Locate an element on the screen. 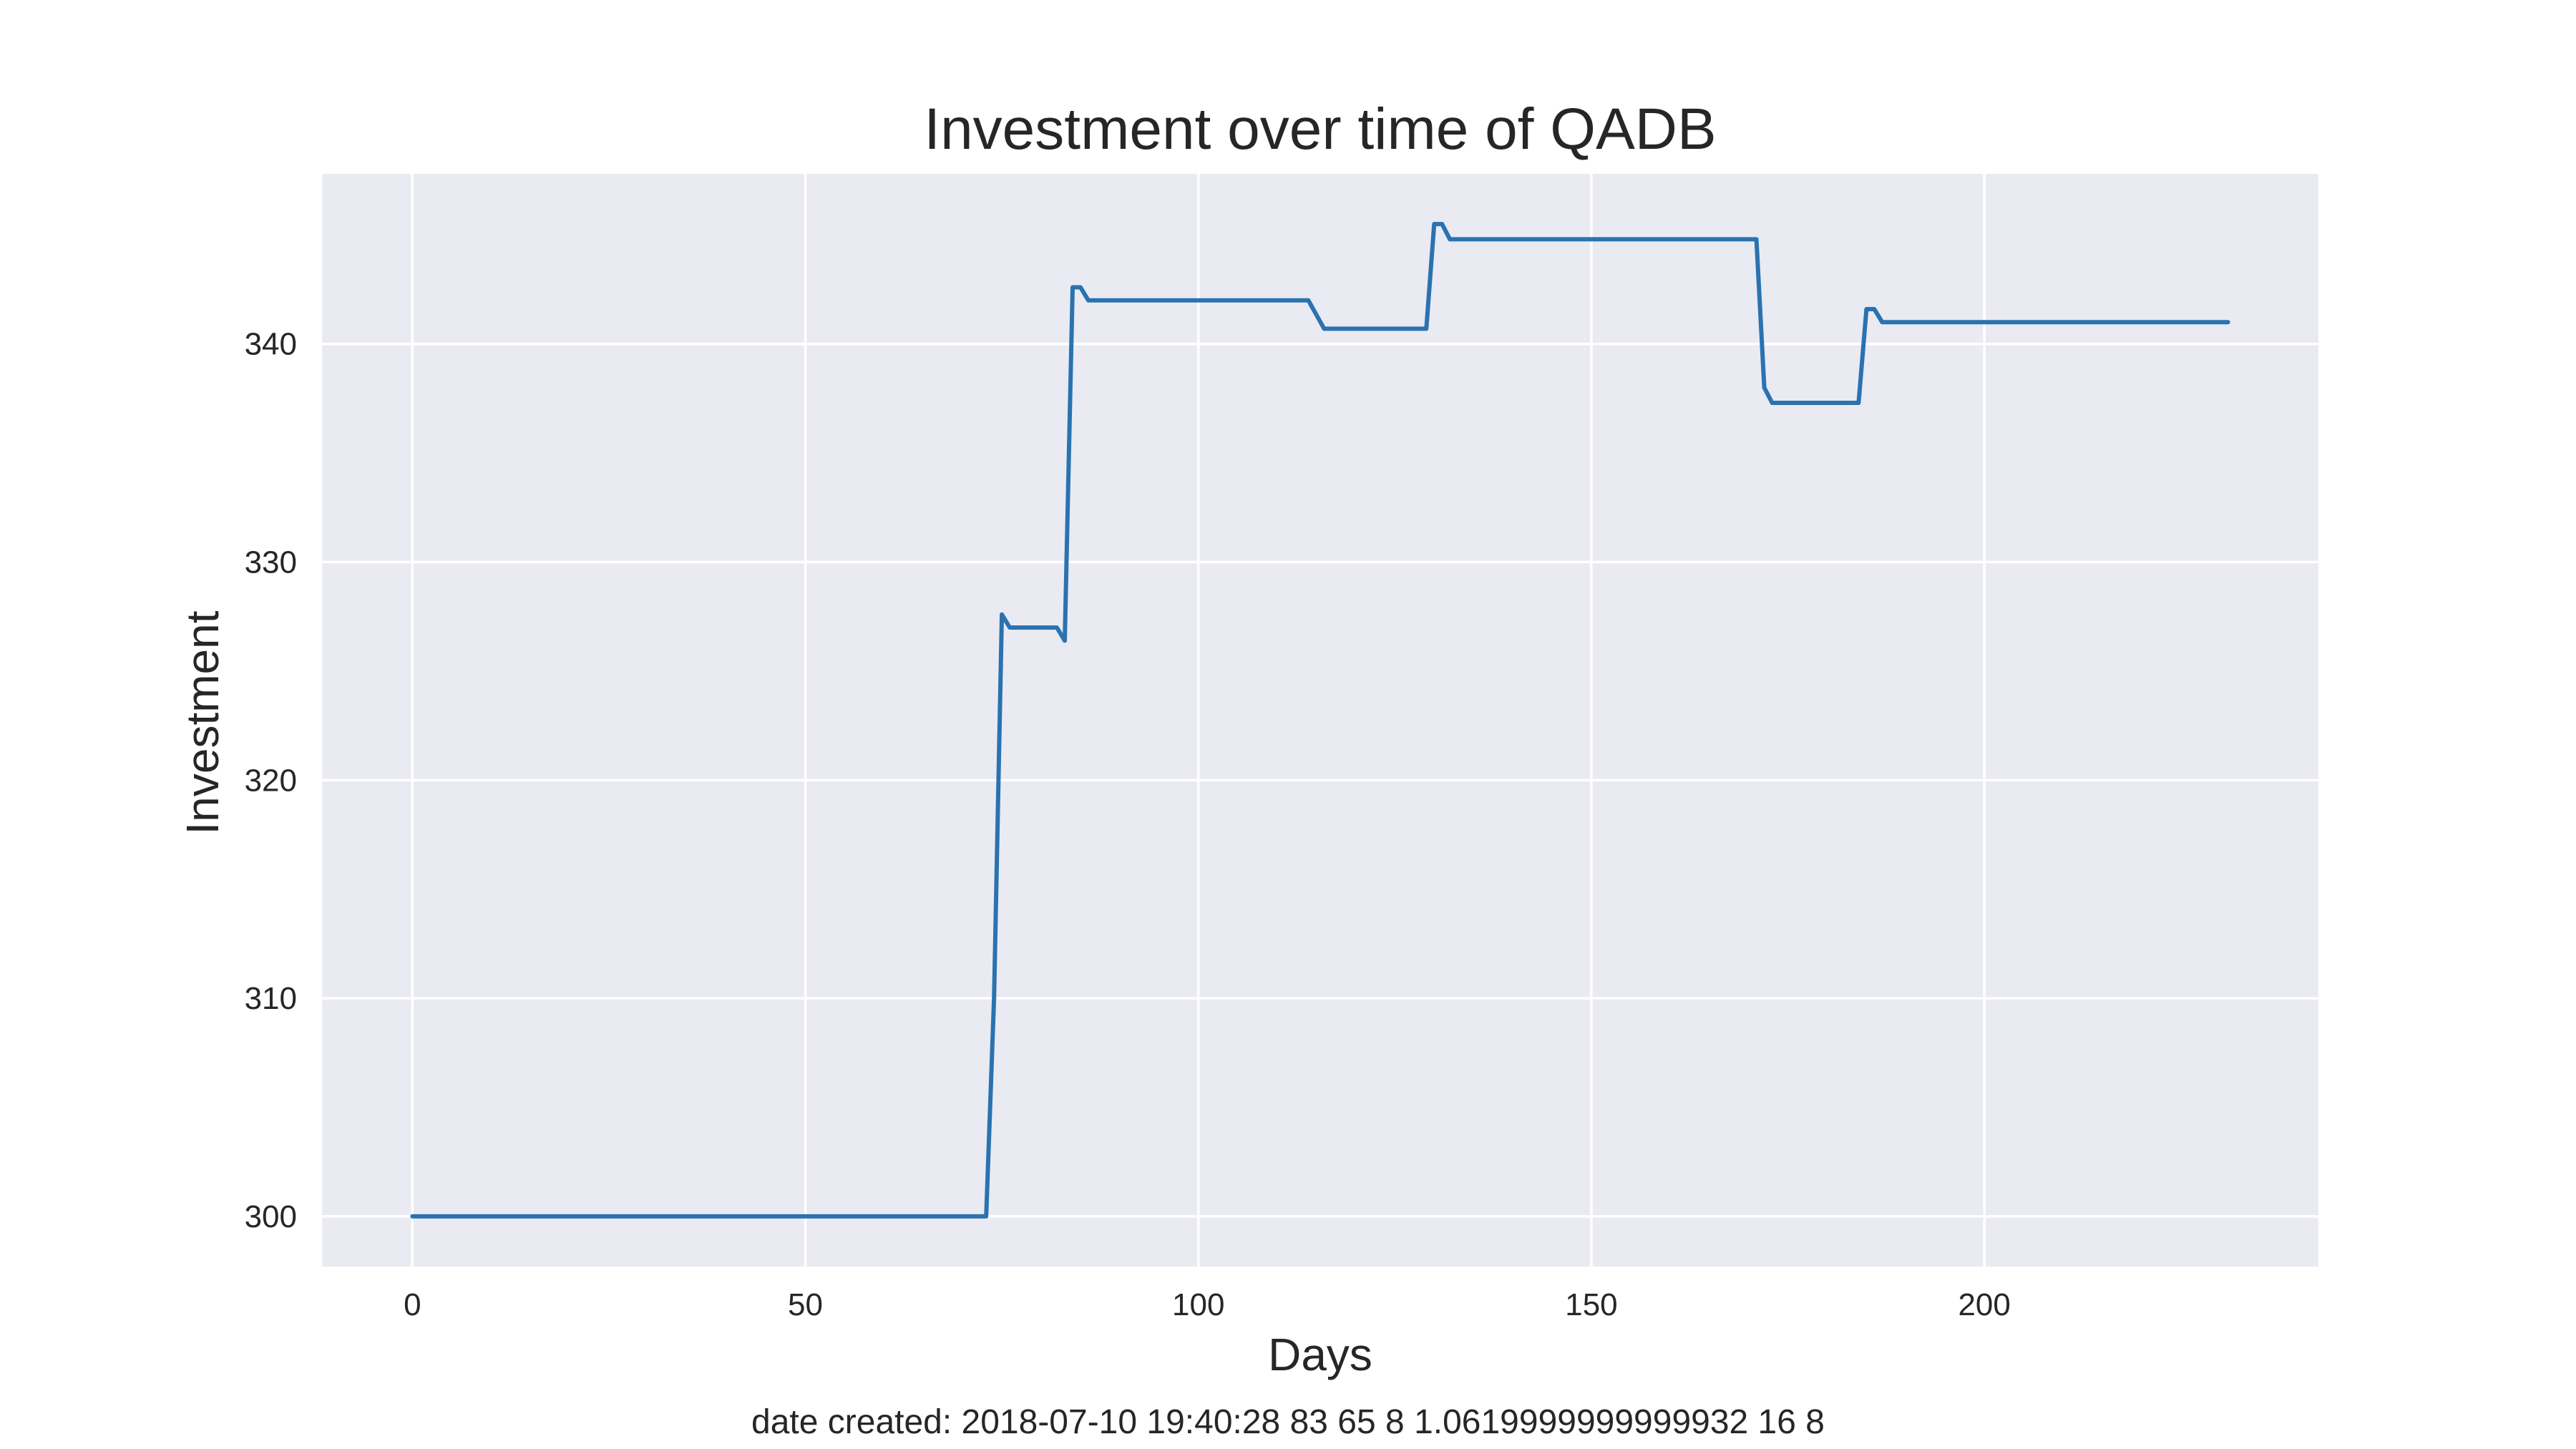 Image resolution: width=2576 pixels, height=1449 pixels. chart-title: Investment over time of QADB is located at coordinates (1320, 129).